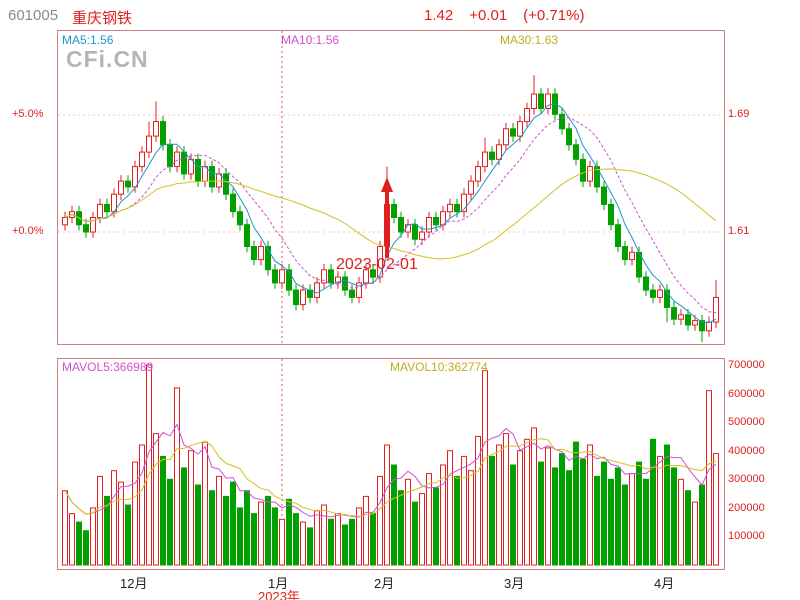 The height and width of the screenshot is (600, 800). Describe the element at coordinates (108, 367) in the screenshot. I see `mavol5-label: MAVOL5:366989` at that location.